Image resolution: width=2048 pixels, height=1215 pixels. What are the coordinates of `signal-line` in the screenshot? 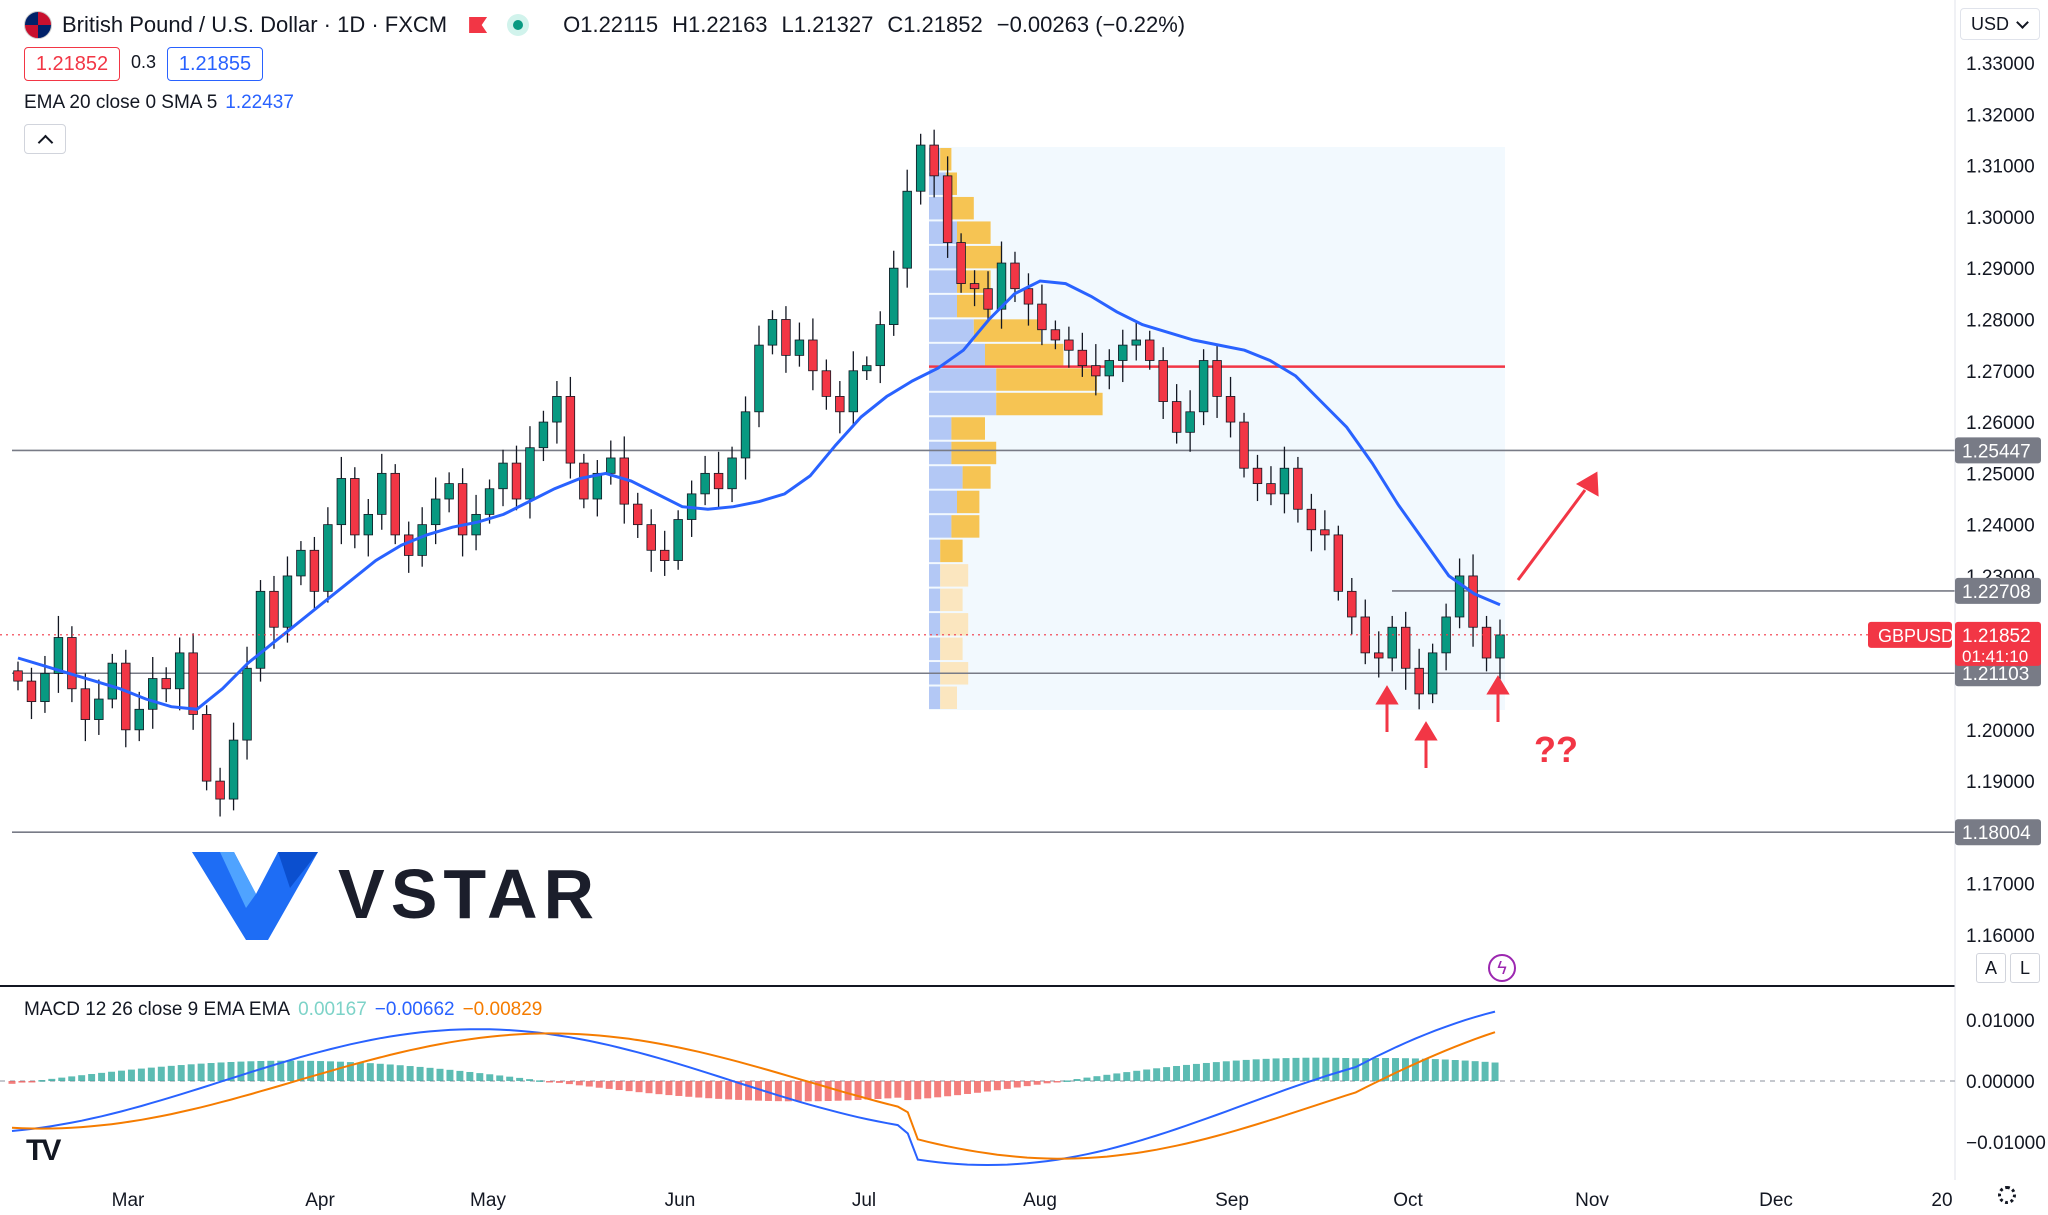 It's located at (753, 1095).